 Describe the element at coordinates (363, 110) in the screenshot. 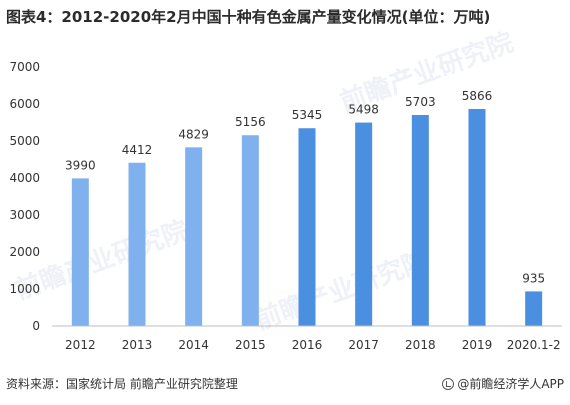

I see `data-label: 5498` at that location.